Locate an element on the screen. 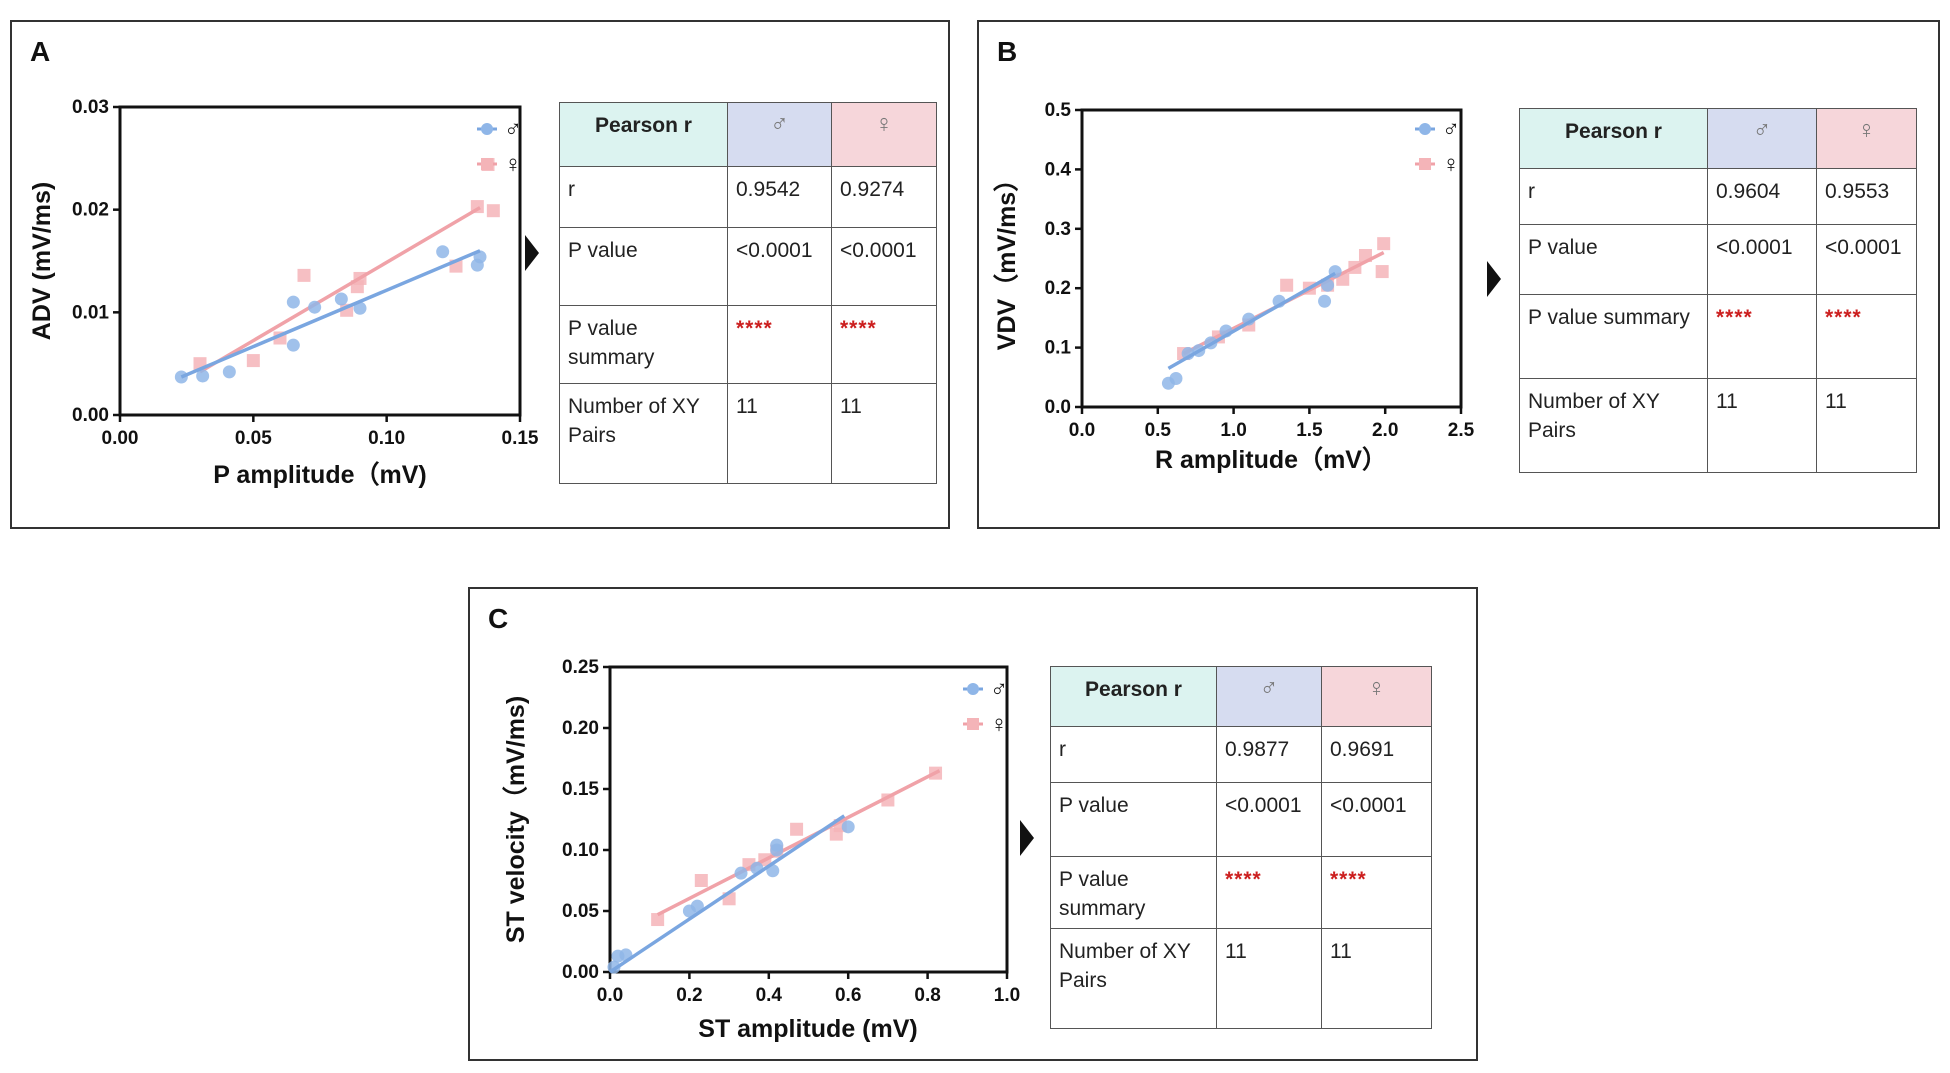  male-r-value: 0.9877 is located at coordinates (1269, 754).